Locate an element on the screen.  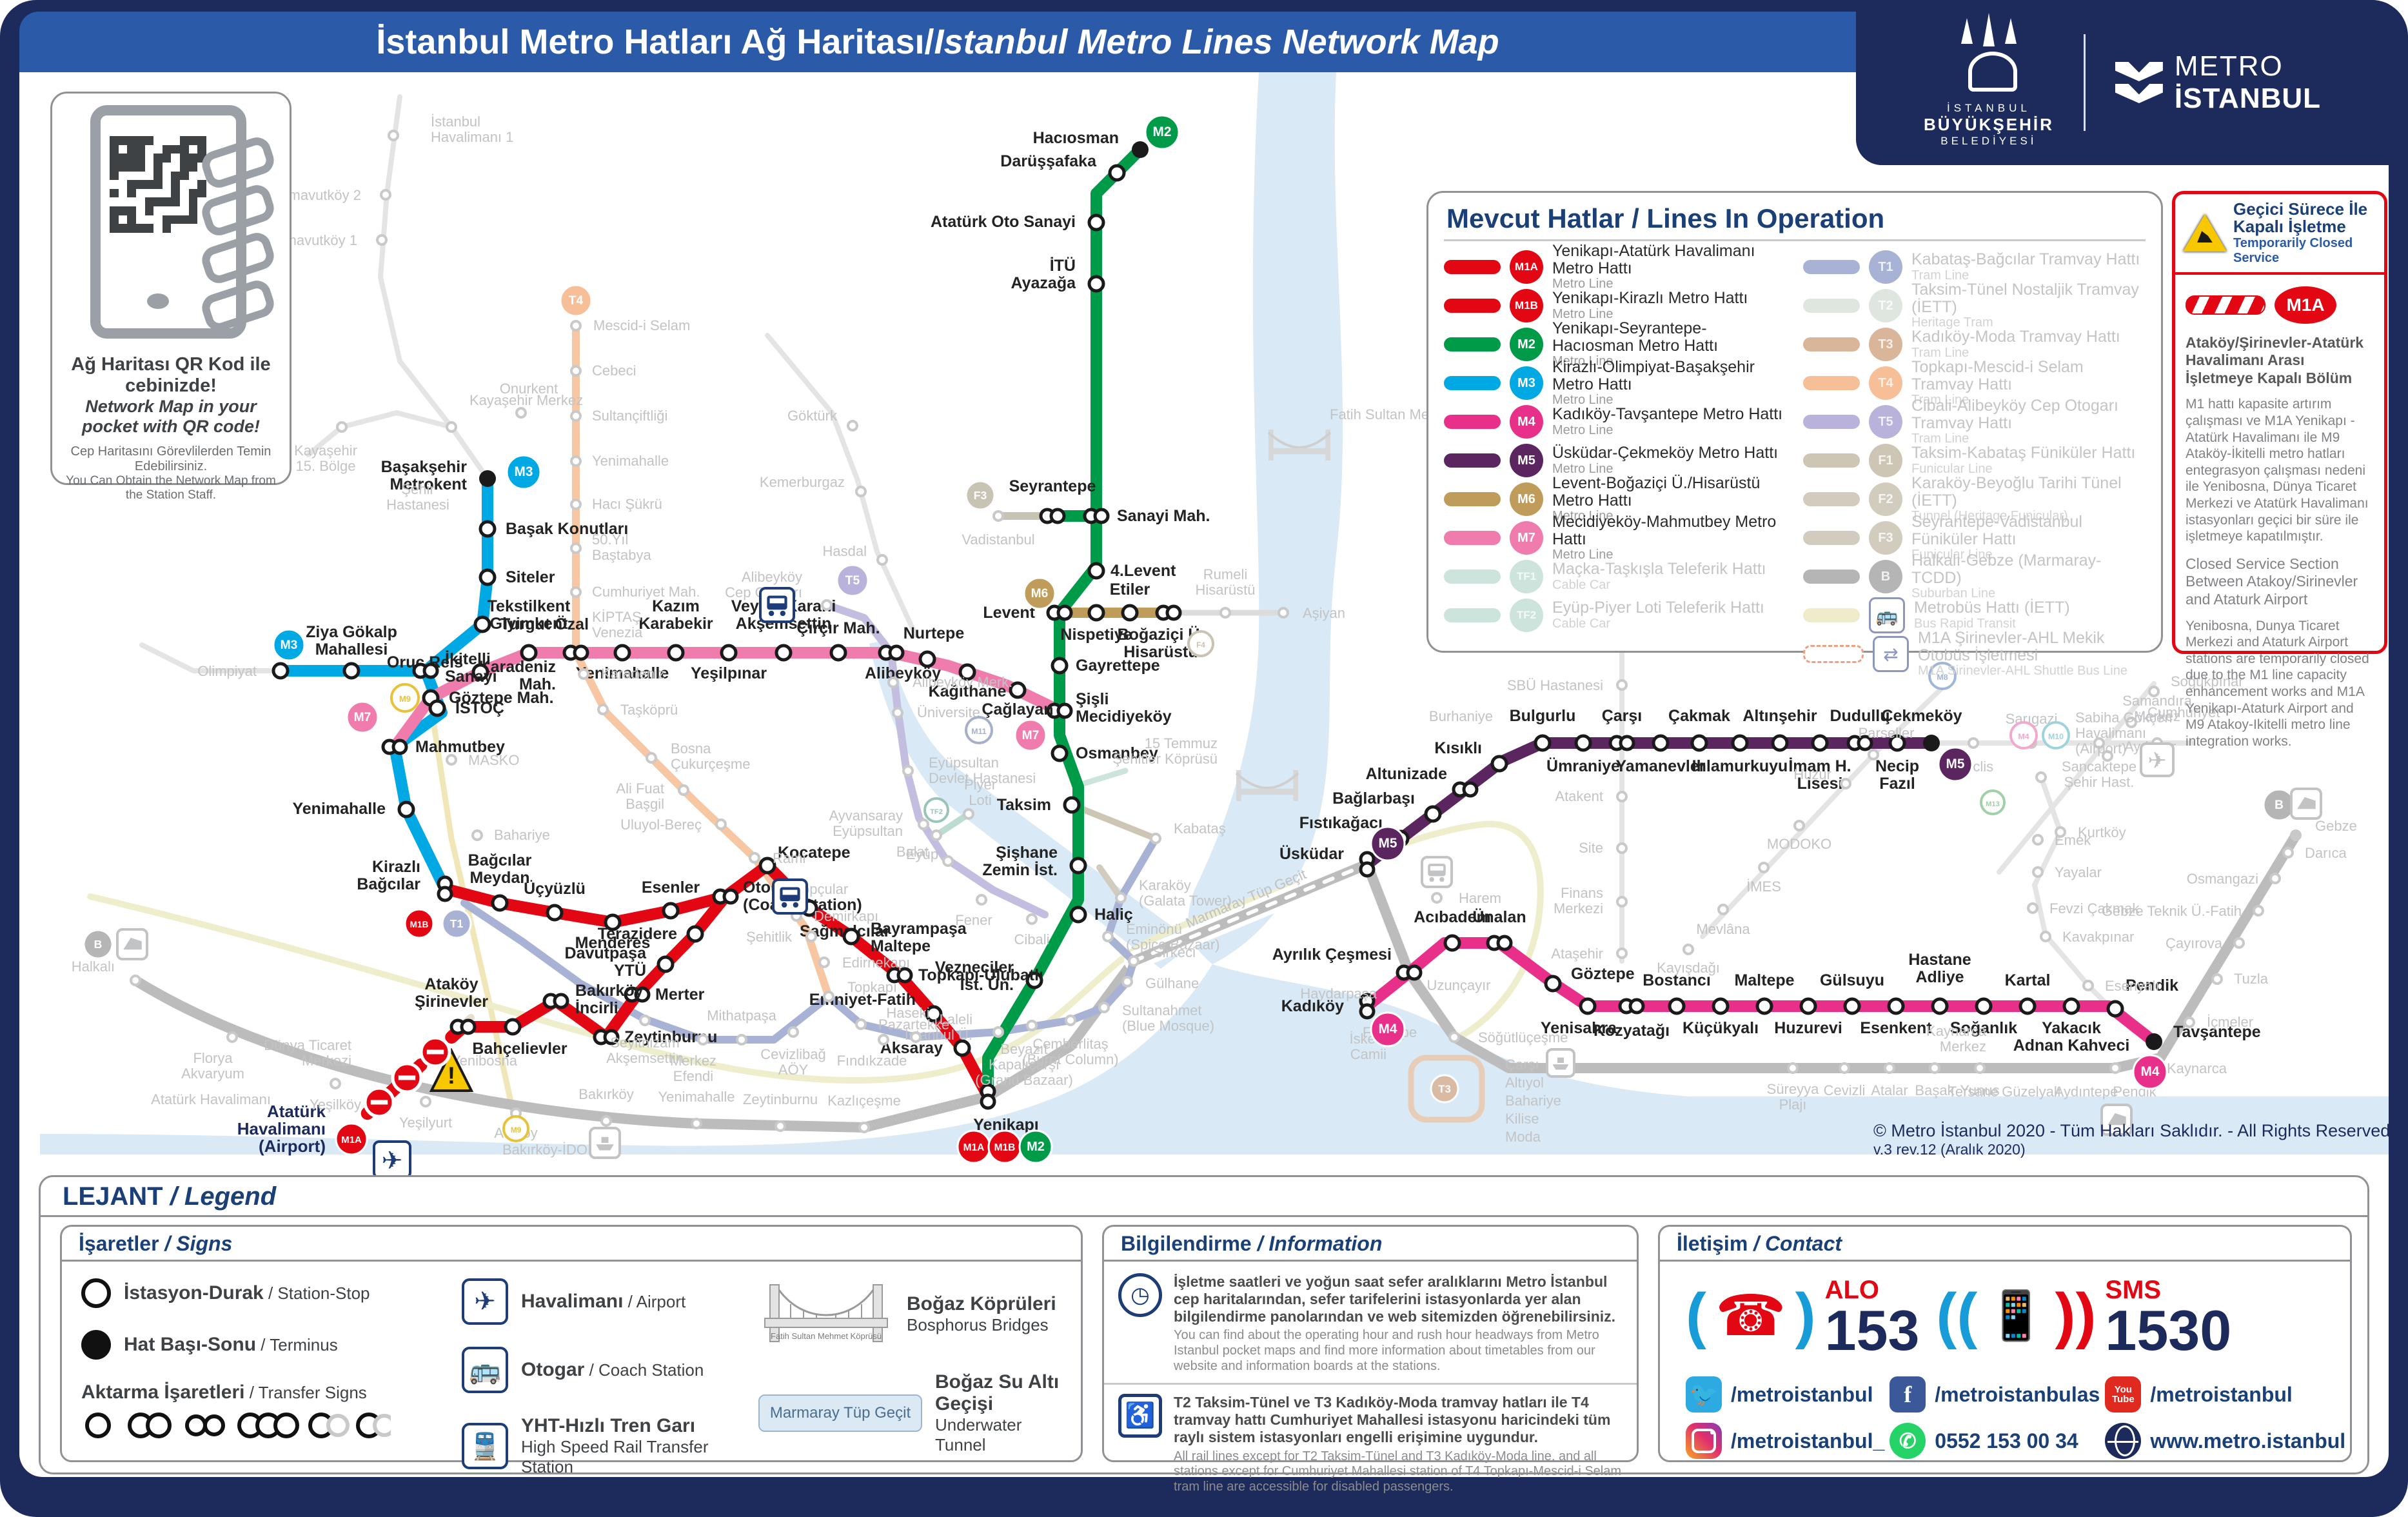
map-label: Kazlıçeşme is located at coordinates (864, 1101).